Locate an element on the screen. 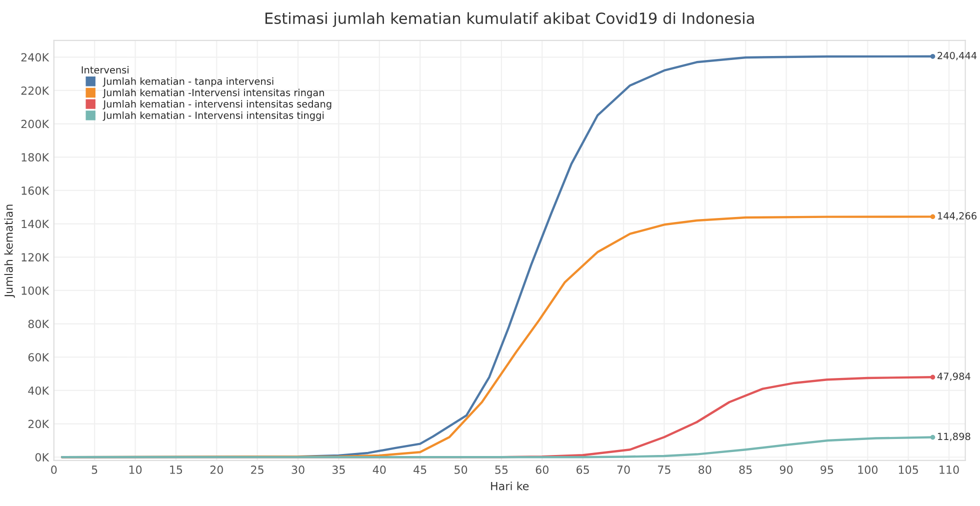 This screenshot has width=980, height=506. y-tick-label: 180K is located at coordinates (36, 157).